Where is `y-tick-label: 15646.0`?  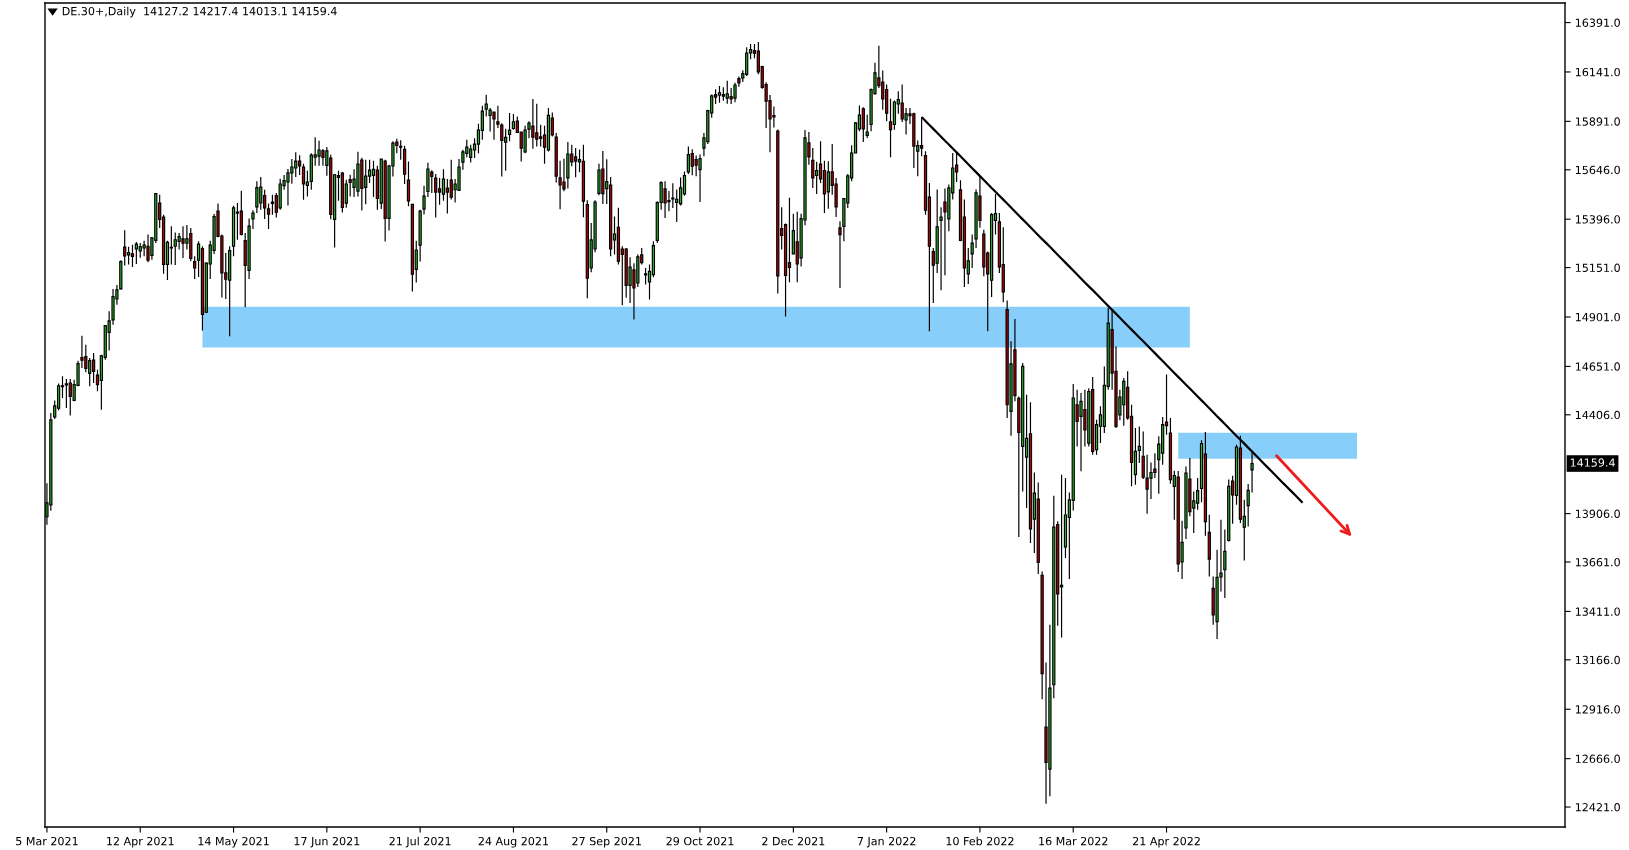
y-tick-label: 15646.0 is located at coordinates (1597, 170).